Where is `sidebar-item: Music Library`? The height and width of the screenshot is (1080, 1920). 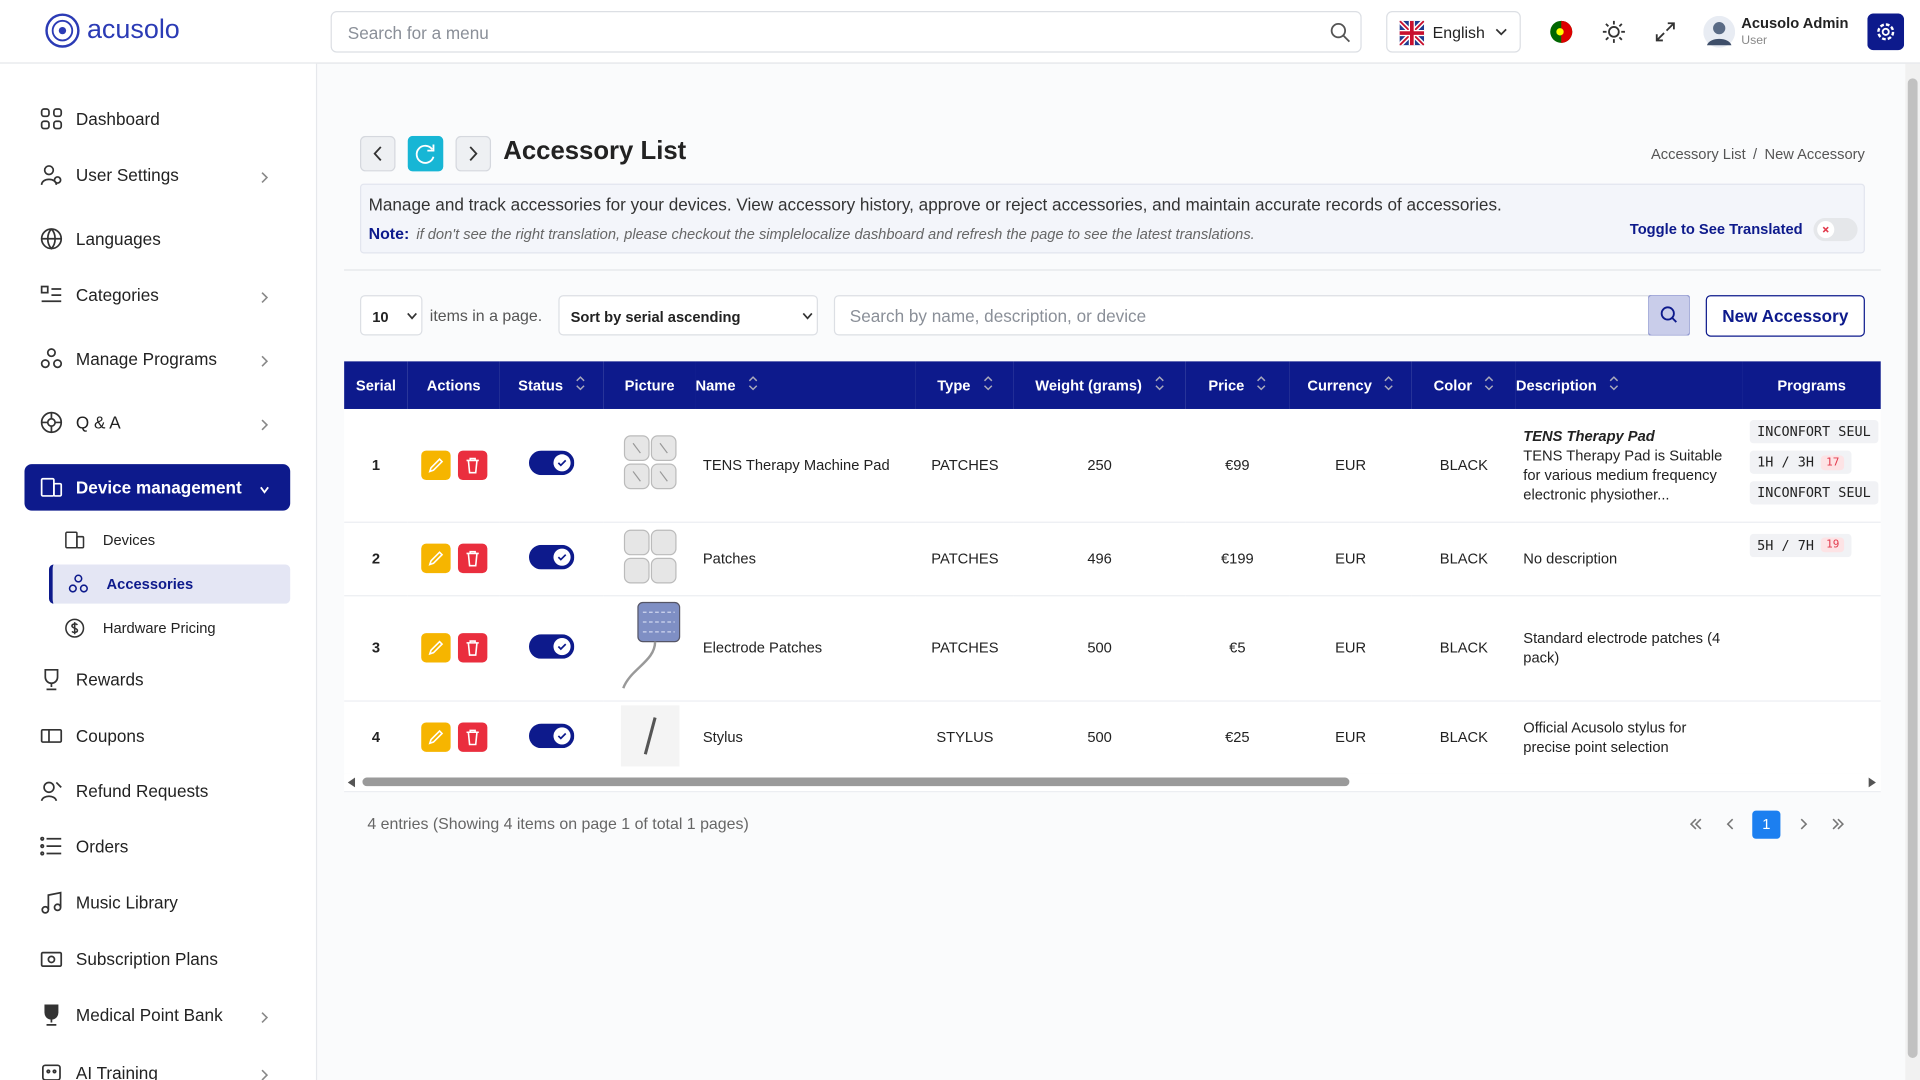 sidebar-item: Music Library is located at coordinates (157, 902).